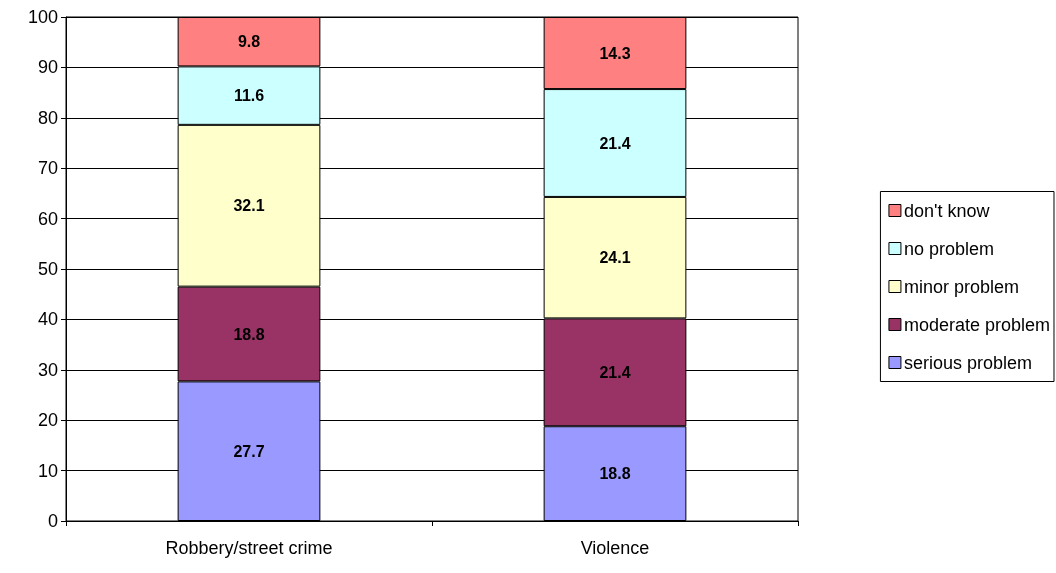 The image size is (1056, 573). I want to click on y-tick-label: 10, so click(47, 470).